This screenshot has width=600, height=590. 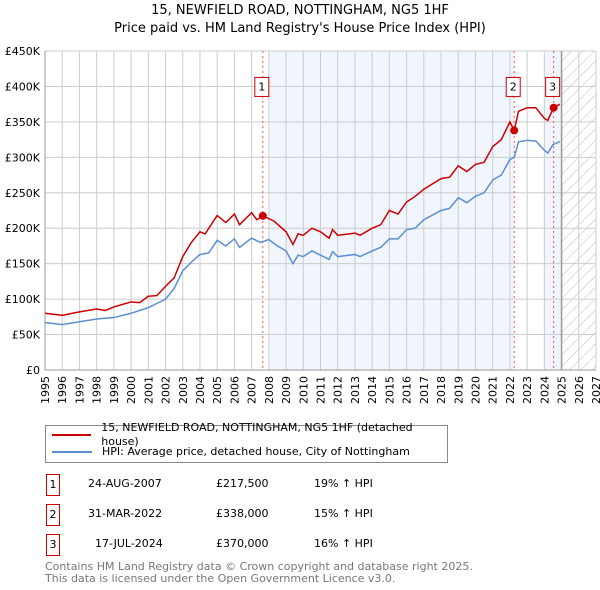 What do you see at coordinates (217, 390) in the screenshot?
I see `x-tick-label: 2005` at bounding box center [217, 390].